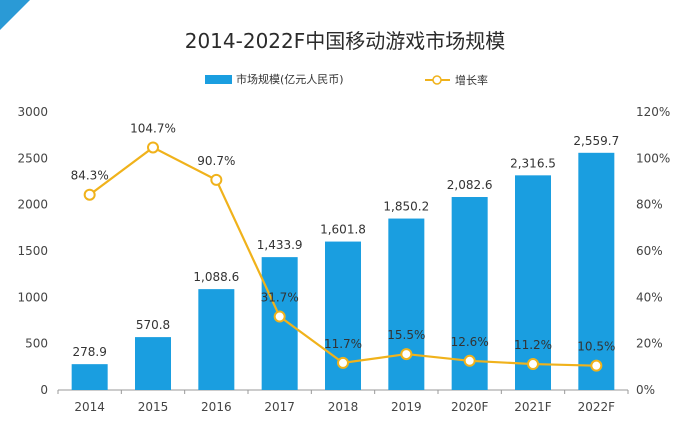  Describe the element at coordinates (470, 342) in the screenshot. I see `growth-value-label: 12.6%` at that location.